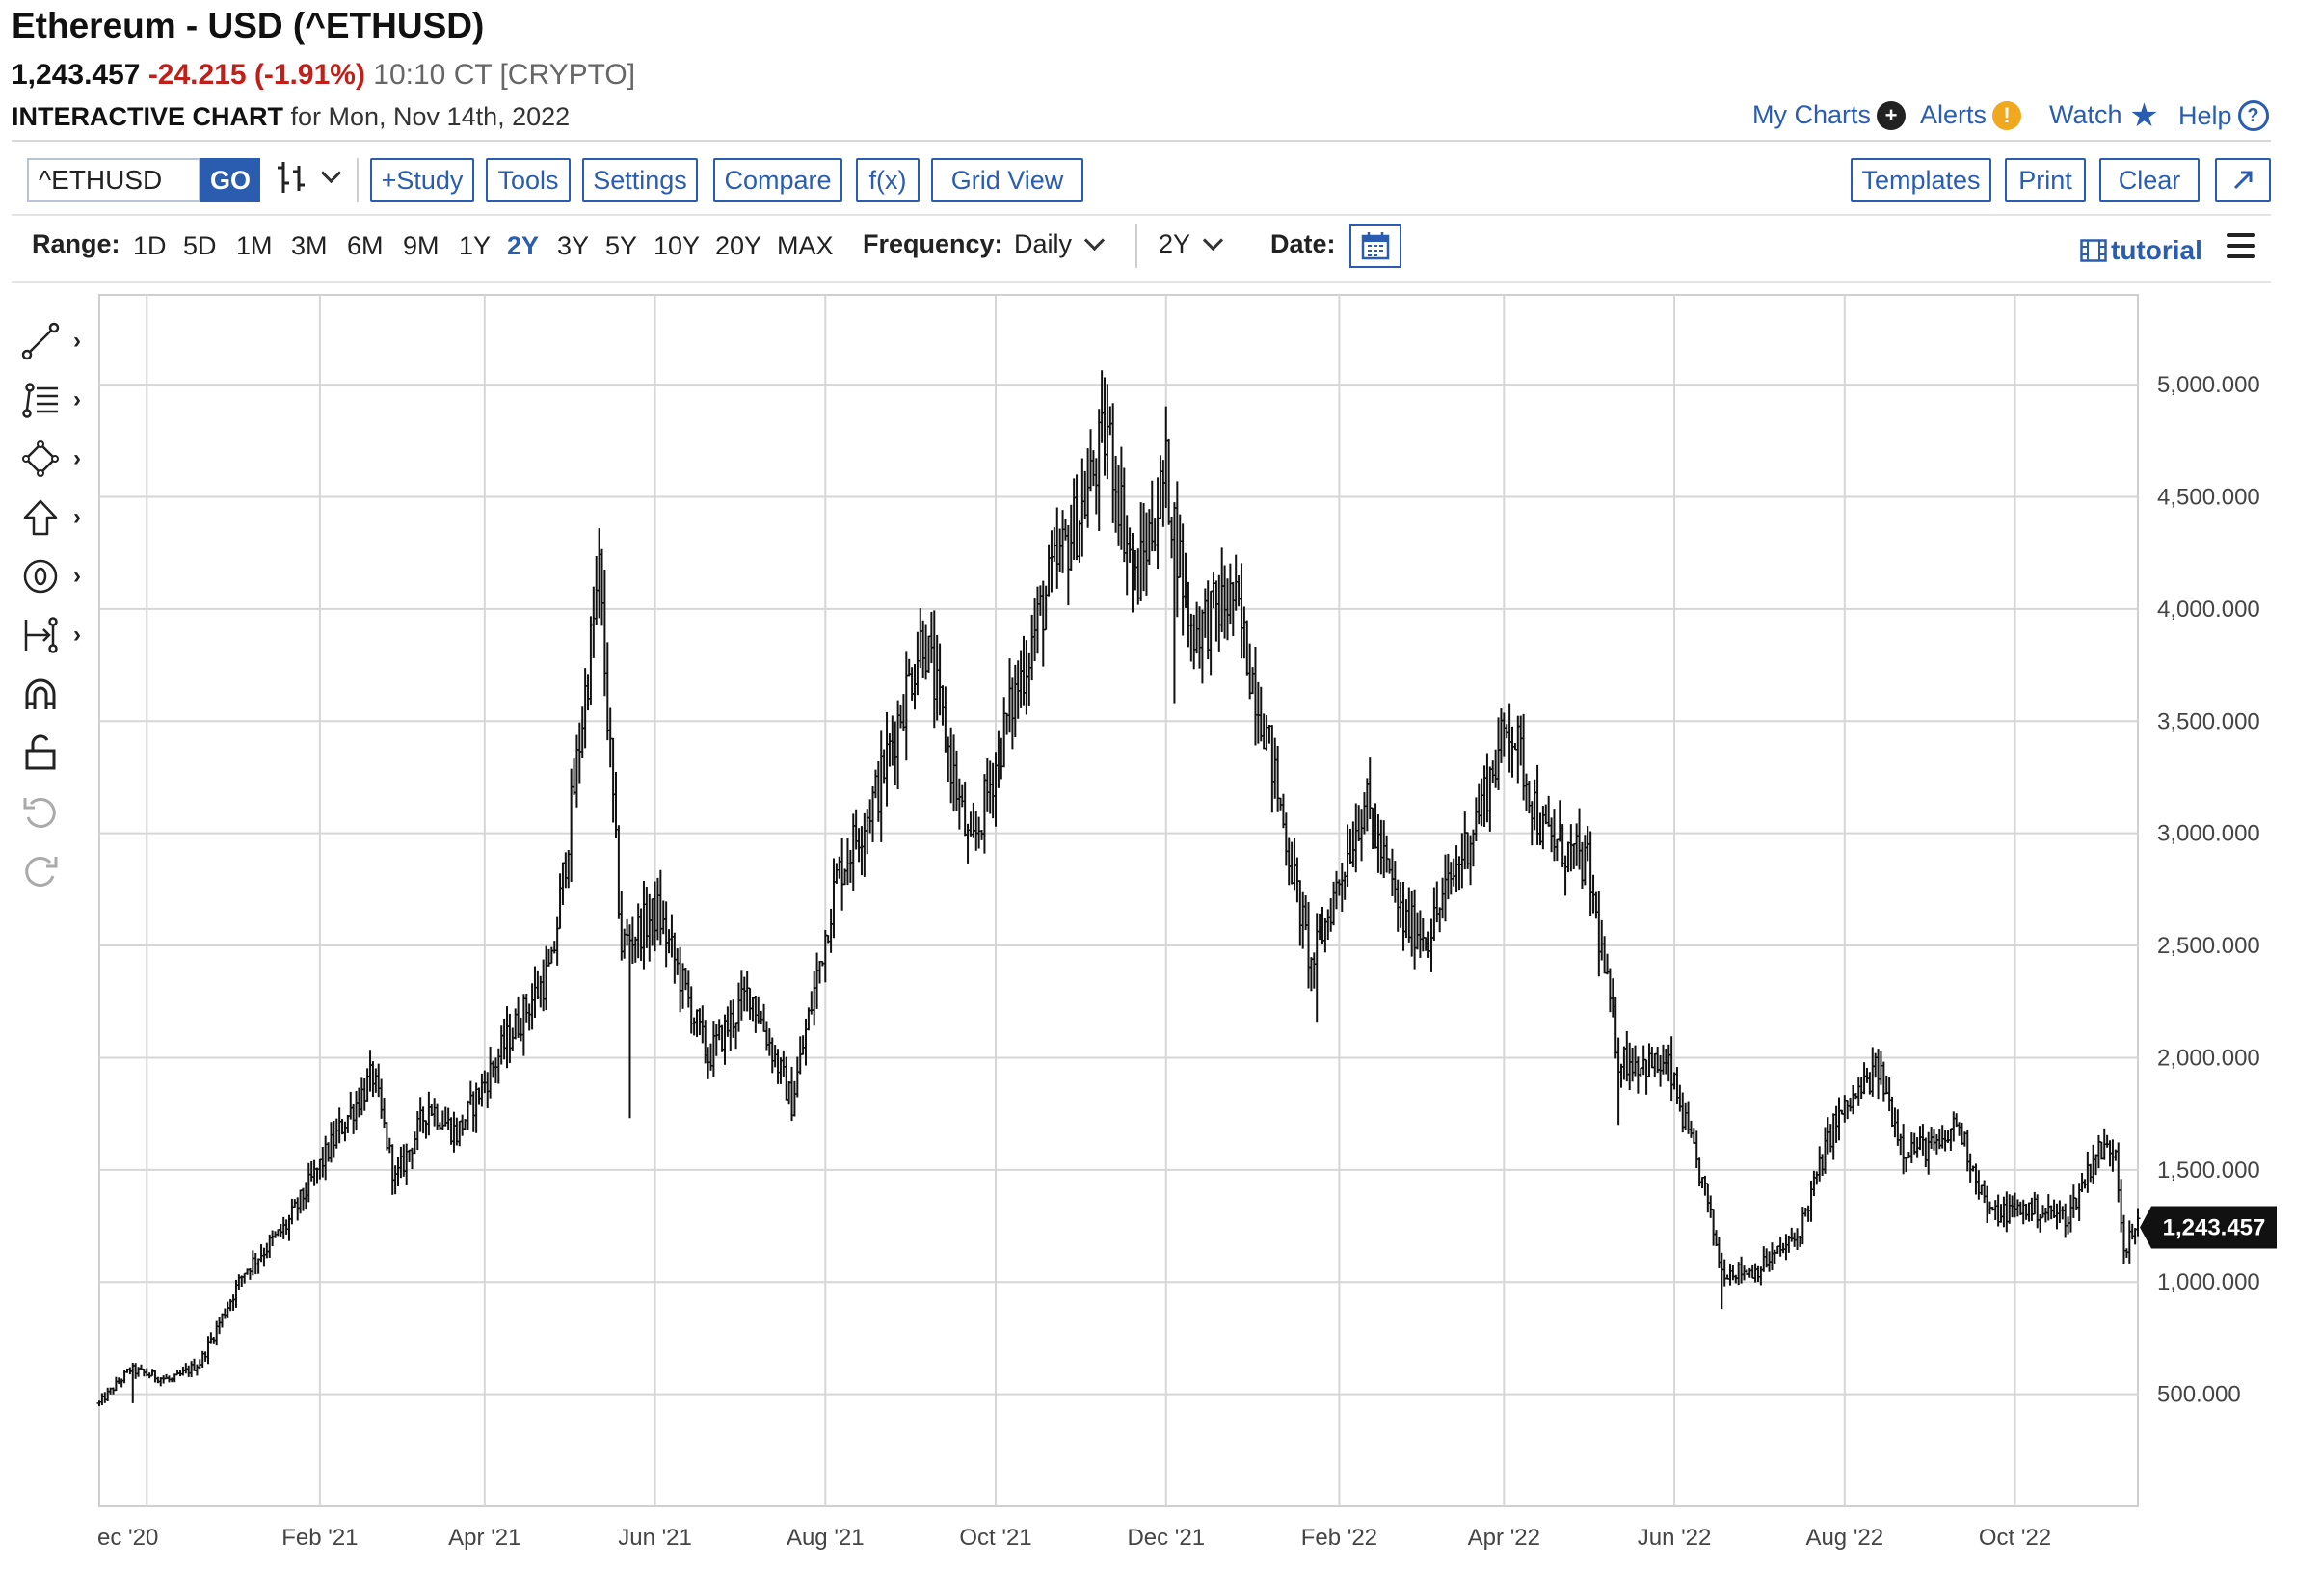 The width and height of the screenshot is (2321, 1596). What do you see at coordinates (2223, 115) in the screenshot?
I see `help-link: Help ?` at bounding box center [2223, 115].